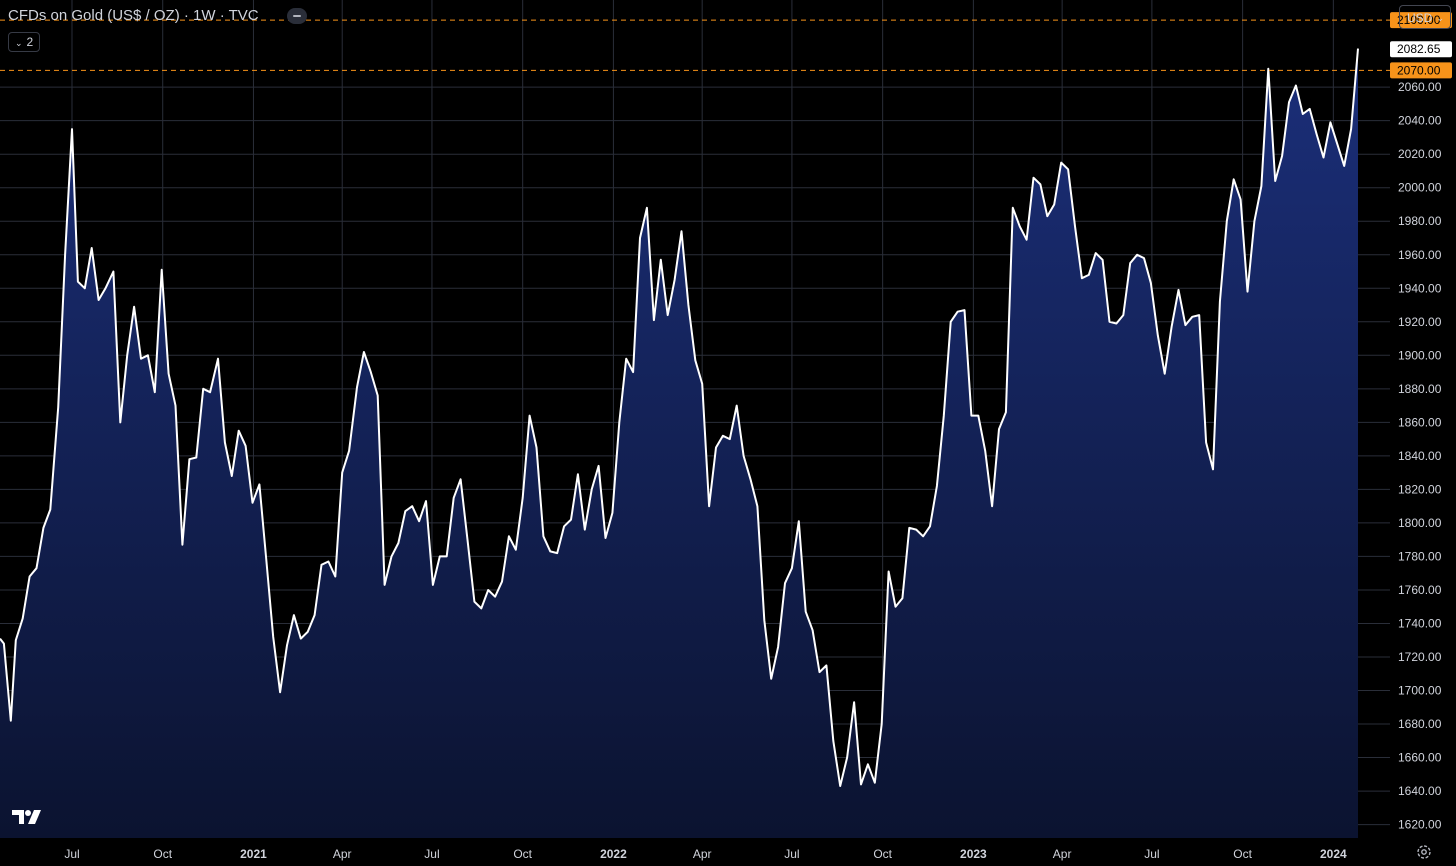 This screenshot has height=866, width=1456. What do you see at coordinates (1420, 724) in the screenshot?
I see `price-tick-label: 1680.00` at bounding box center [1420, 724].